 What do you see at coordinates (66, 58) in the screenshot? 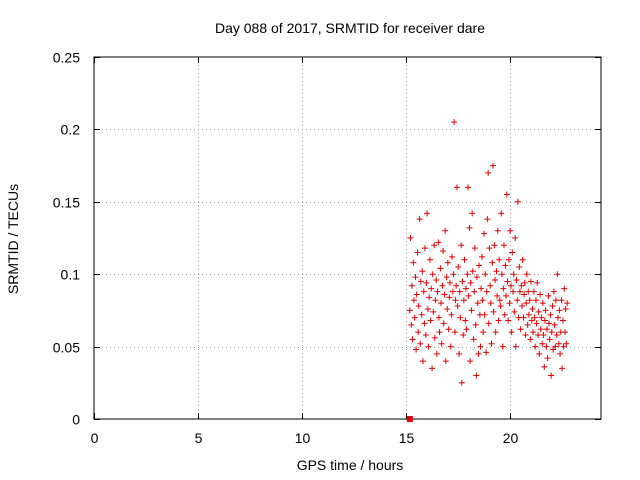
I see `y-tick-label: 0.25` at bounding box center [66, 58].